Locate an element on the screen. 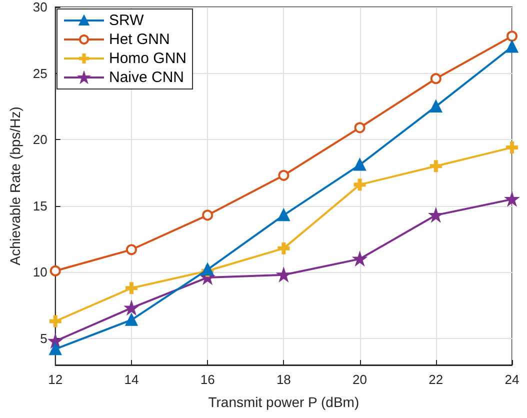  y-tick-label: 10 is located at coordinates (40, 272).